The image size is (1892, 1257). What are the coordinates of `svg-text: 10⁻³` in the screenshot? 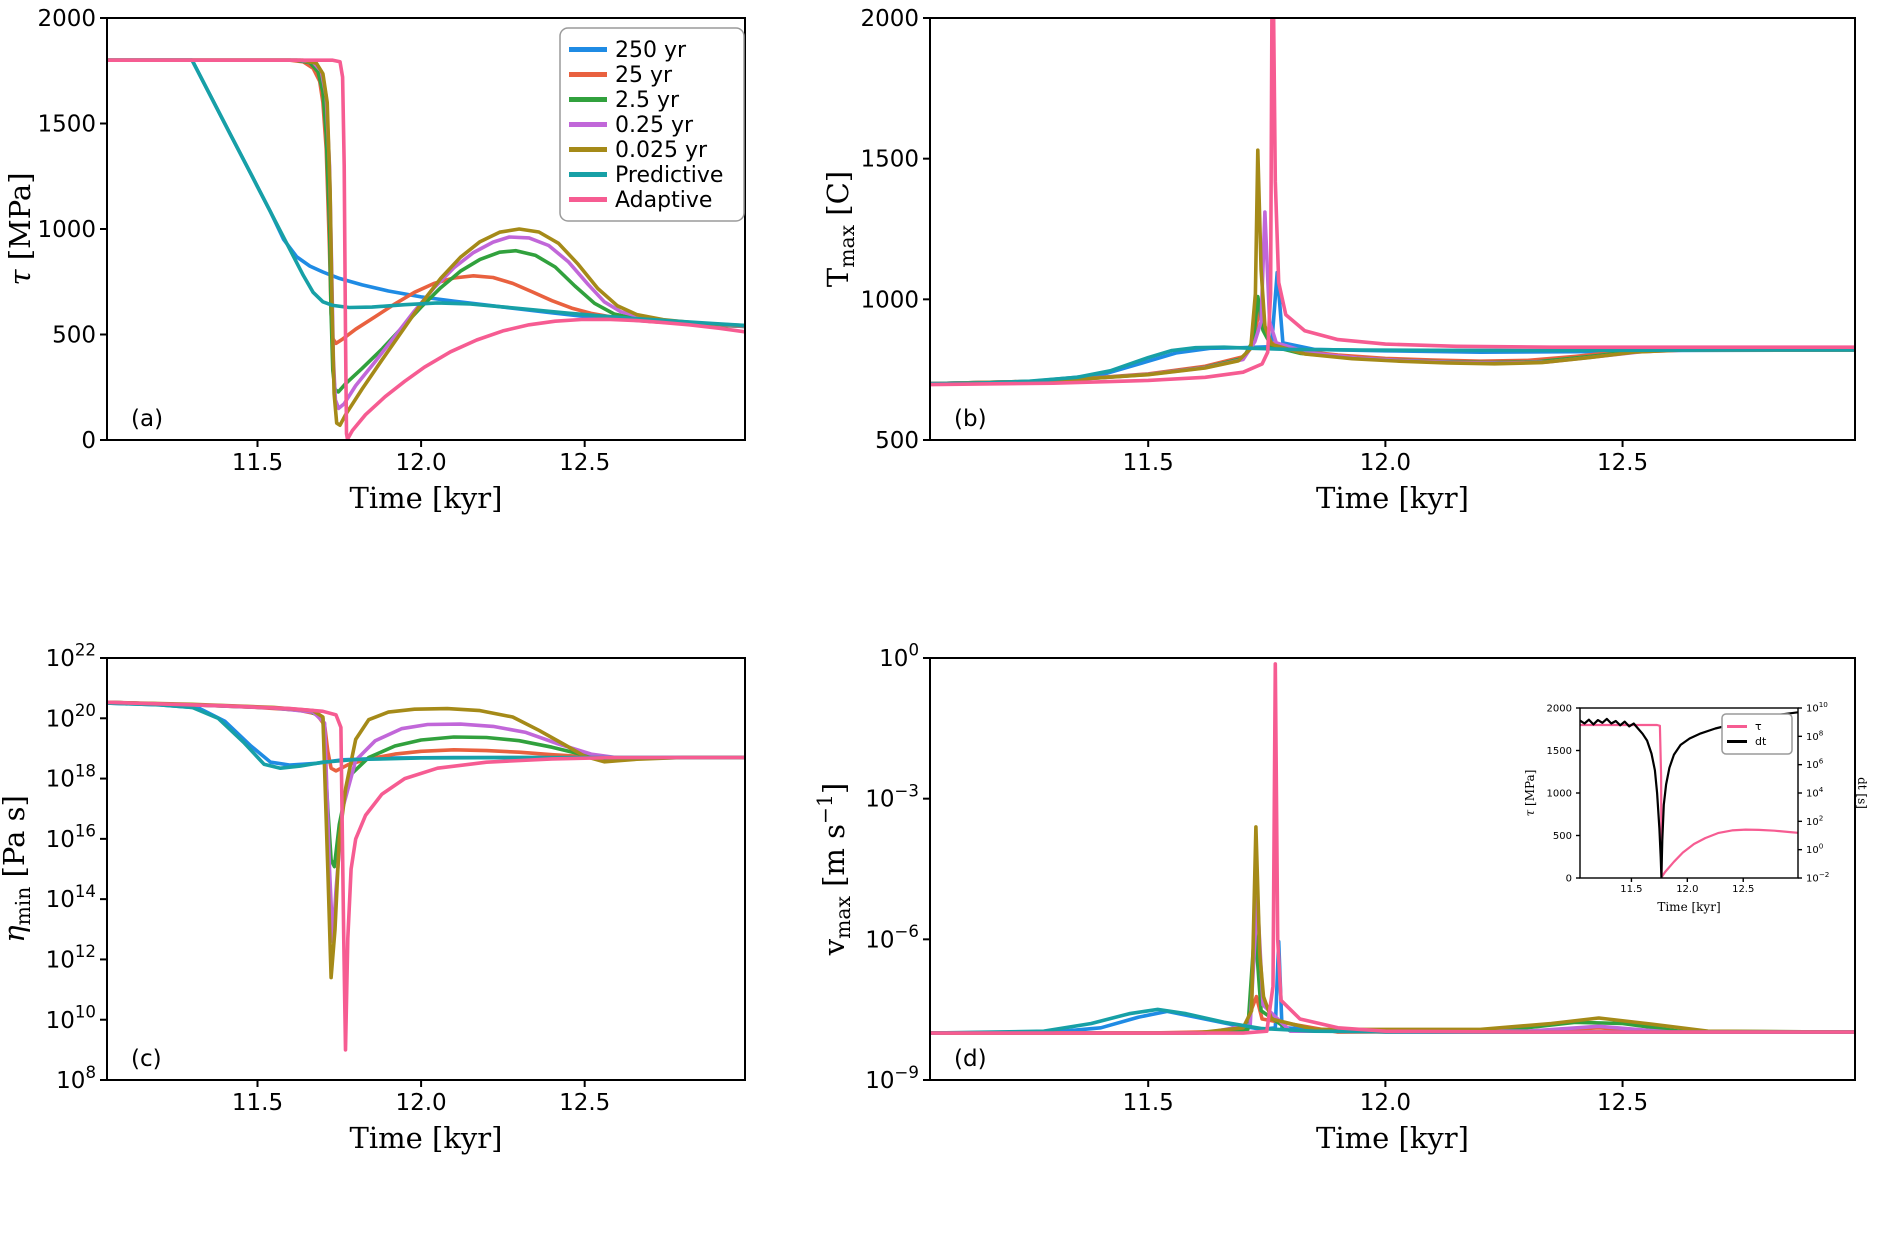 It's located at (892, 796).